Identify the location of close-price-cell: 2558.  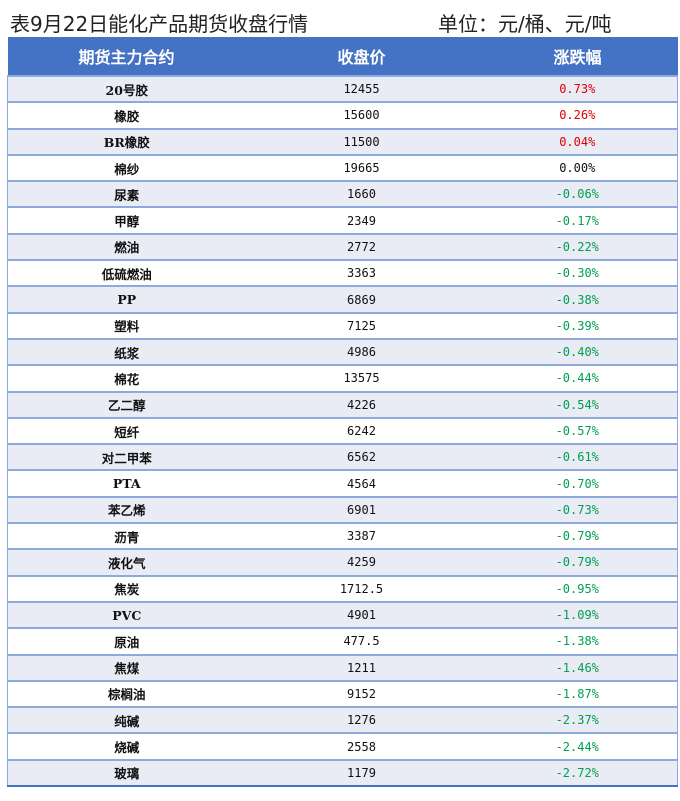
(361, 746).